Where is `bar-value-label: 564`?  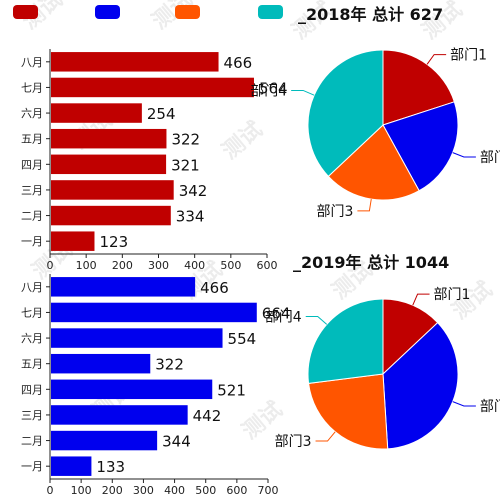
bar-value-label: 564 is located at coordinates (273, 88).